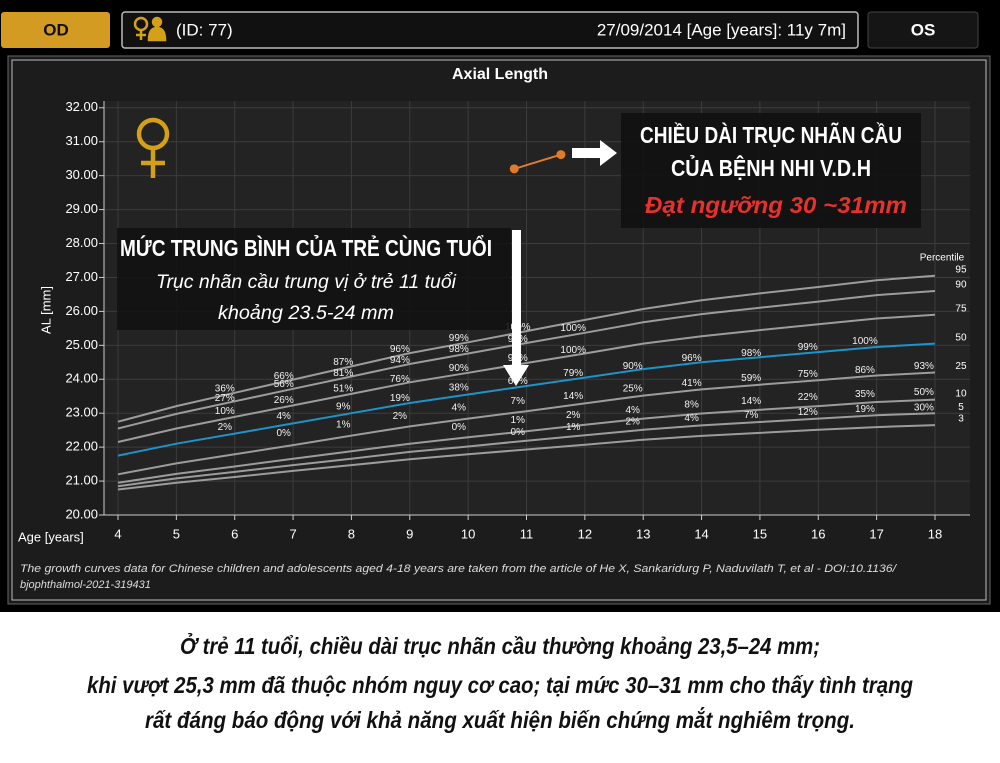 The width and height of the screenshot is (1000, 763). What do you see at coordinates (865, 394) in the screenshot?
I see `point-label: 35%` at bounding box center [865, 394].